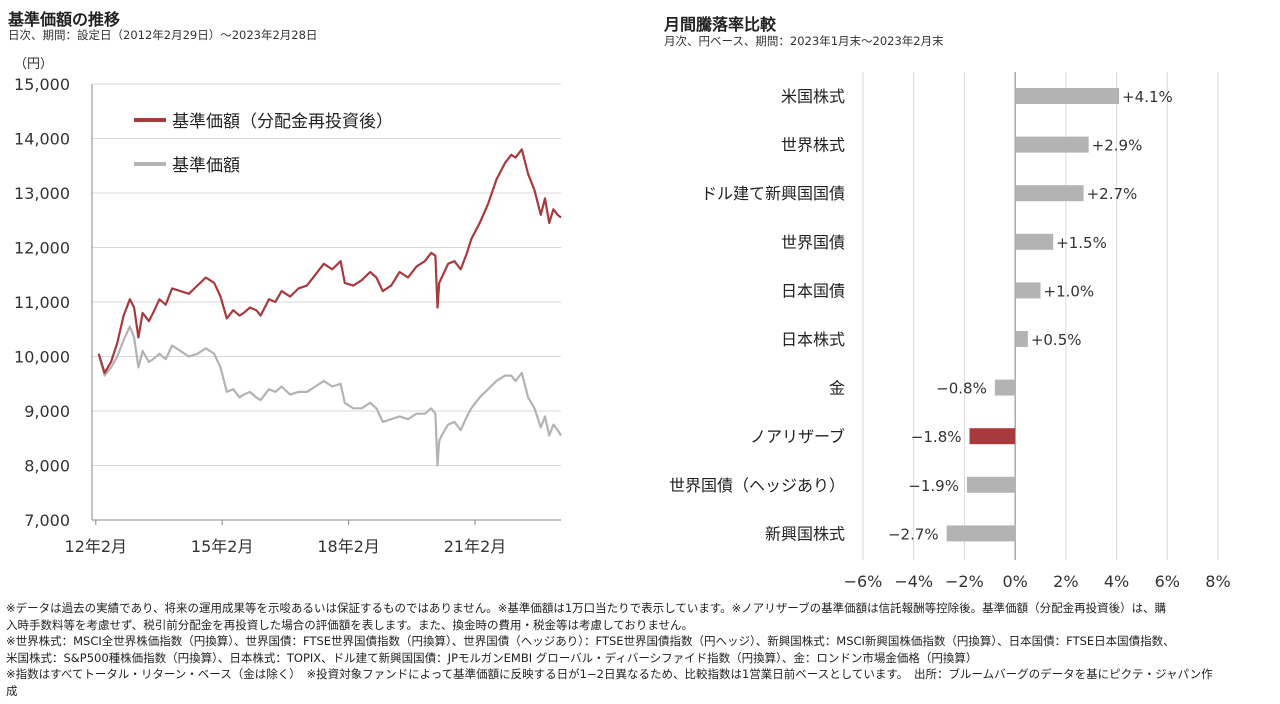 Image resolution: width=1280 pixels, height=704 pixels. What do you see at coordinates (720, 24) in the screenshot?
I see `bar-chart-title: 月間騰落率比較` at bounding box center [720, 24].